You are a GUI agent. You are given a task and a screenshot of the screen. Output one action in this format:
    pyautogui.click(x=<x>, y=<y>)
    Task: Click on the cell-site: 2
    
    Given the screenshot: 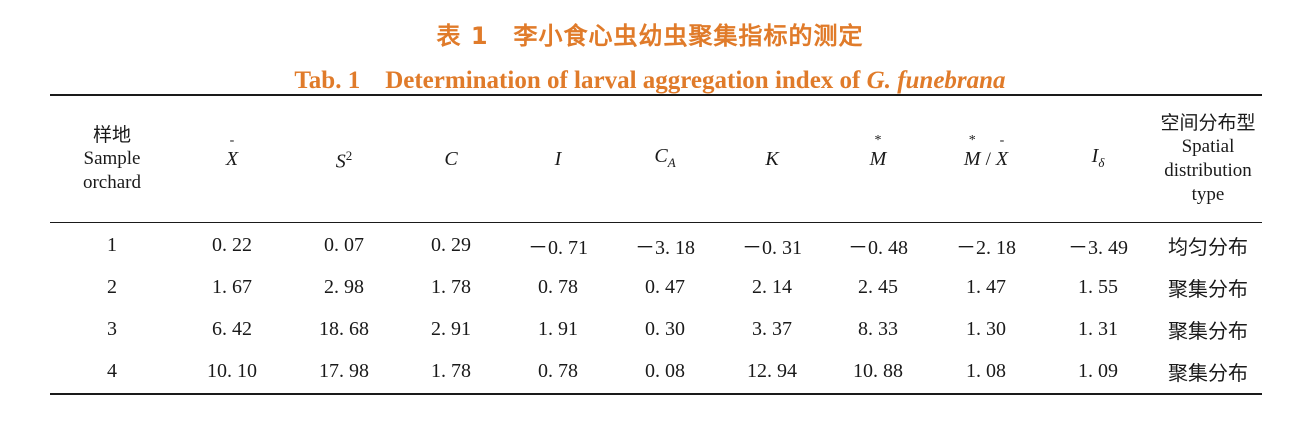 What is the action you would take?
    pyautogui.click(x=112, y=286)
    